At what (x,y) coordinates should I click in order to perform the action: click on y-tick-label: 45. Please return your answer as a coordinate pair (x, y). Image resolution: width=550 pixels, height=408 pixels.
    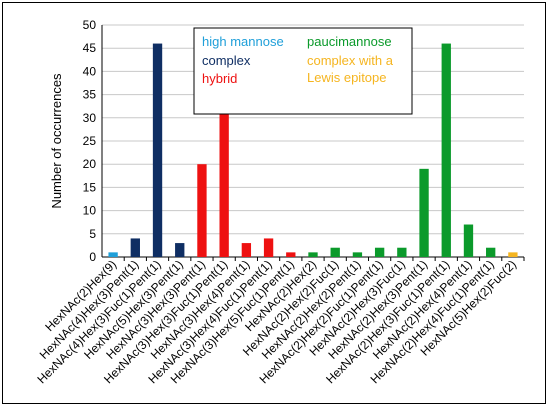
    Looking at the image, I should click on (90, 48).